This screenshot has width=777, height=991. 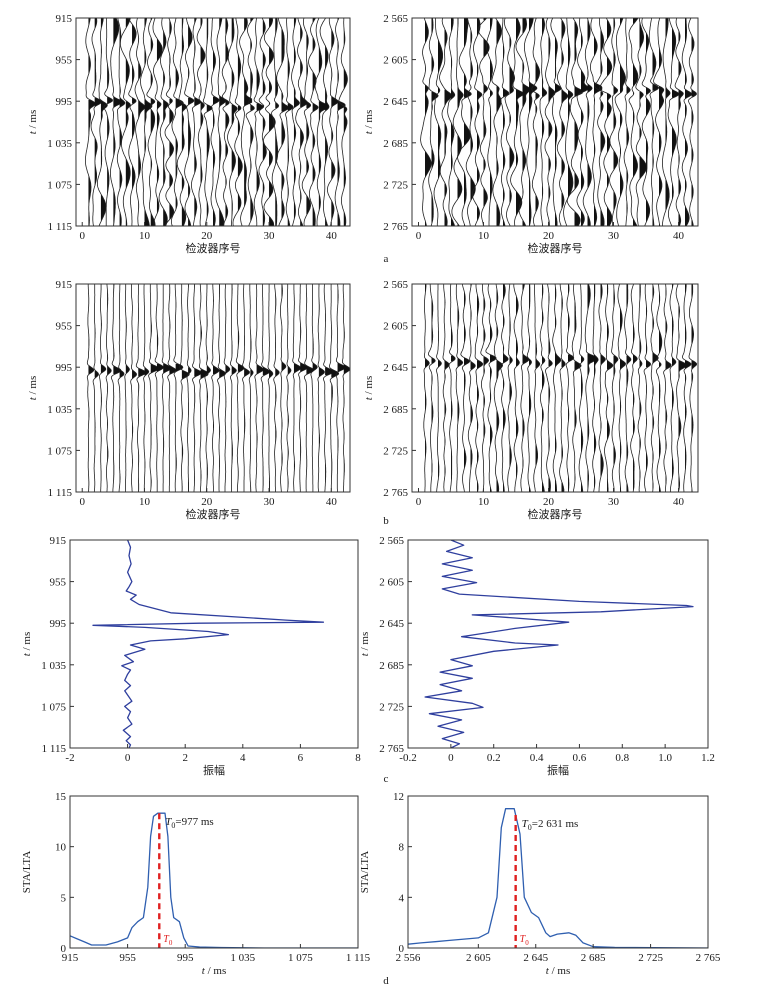 I want to click on y-axis-label: STA/LTA, so click(x=27, y=872).